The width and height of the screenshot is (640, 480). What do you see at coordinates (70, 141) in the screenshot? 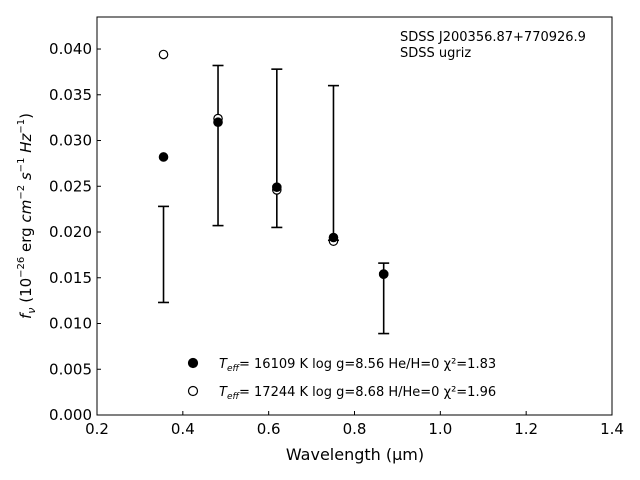
I see `y-tick-label: 0.030` at bounding box center [70, 141].